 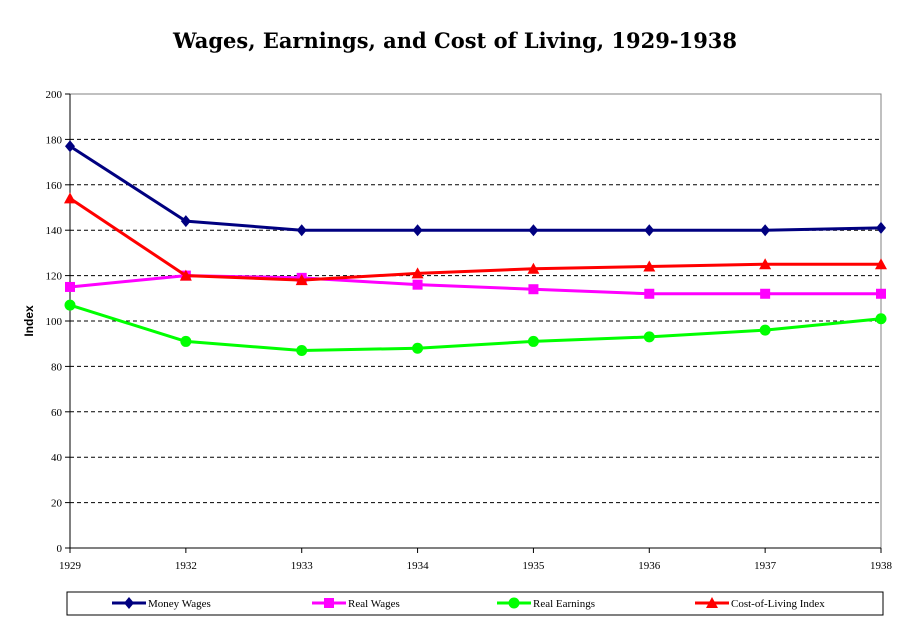 What do you see at coordinates (881, 566) in the screenshot?
I see `x-tick-label: 1938` at bounding box center [881, 566].